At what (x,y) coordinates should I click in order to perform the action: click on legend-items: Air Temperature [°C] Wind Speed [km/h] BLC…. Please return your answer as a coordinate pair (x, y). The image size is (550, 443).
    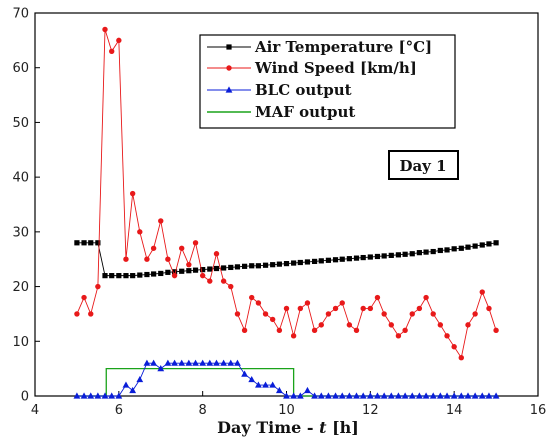
    Looking at the image, I should click on (319, 79).